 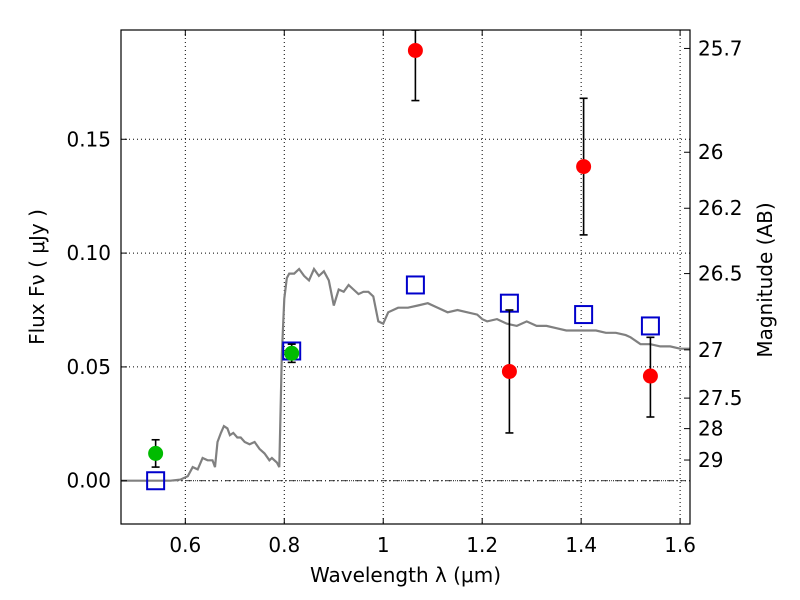 I want to click on y2-tick-label-0: 25.7, so click(x=720, y=48).